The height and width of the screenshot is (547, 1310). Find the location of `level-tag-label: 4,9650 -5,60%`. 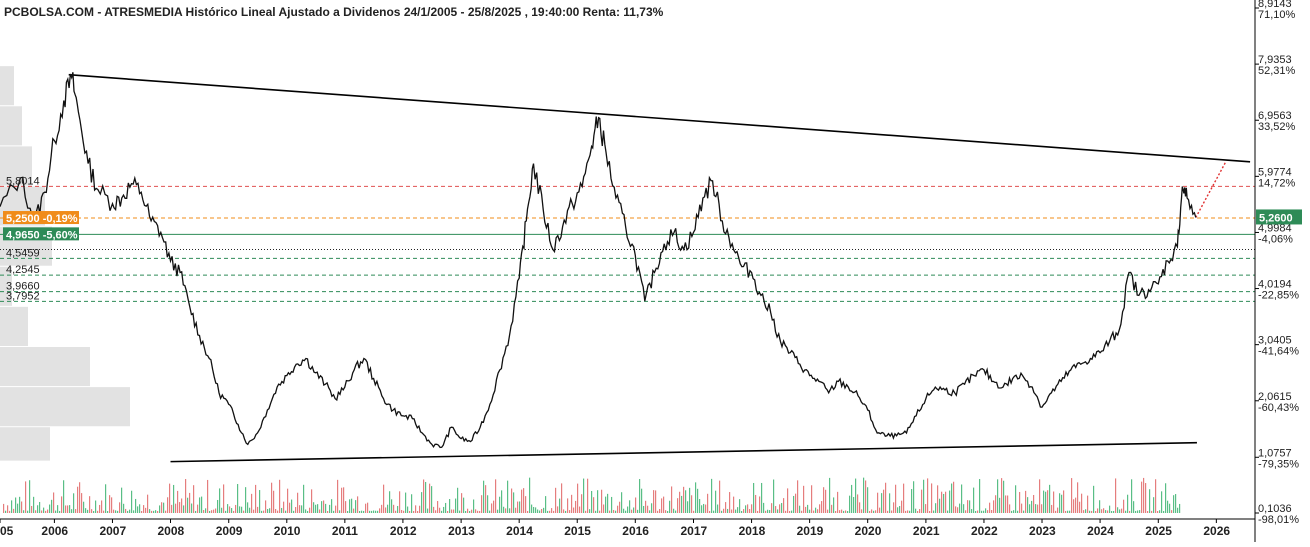

level-tag-label: 4,9650 -5,60% is located at coordinates (42, 235).